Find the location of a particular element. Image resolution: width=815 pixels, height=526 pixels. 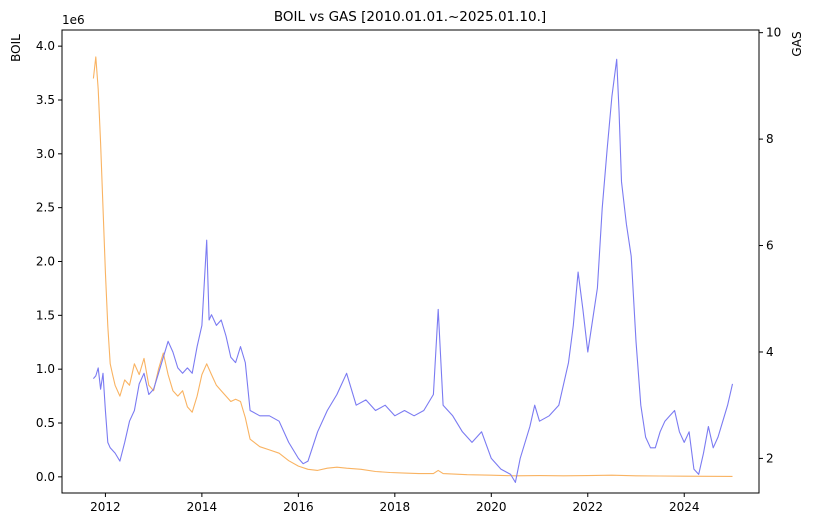

right-tick-label: 2 is located at coordinates (770, 458).